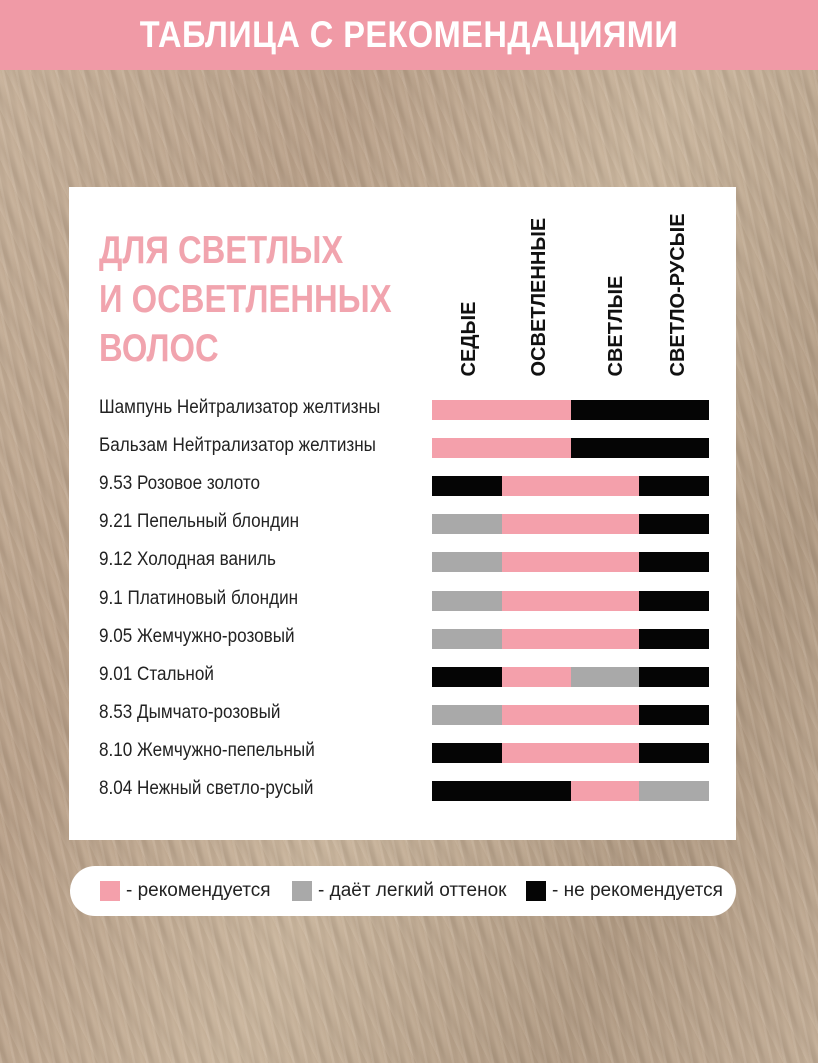 This screenshot has width=818, height=1063. I want to click on column-header-bleached: ОСВЕТЛЕННЫЕ, so click(530, 303).